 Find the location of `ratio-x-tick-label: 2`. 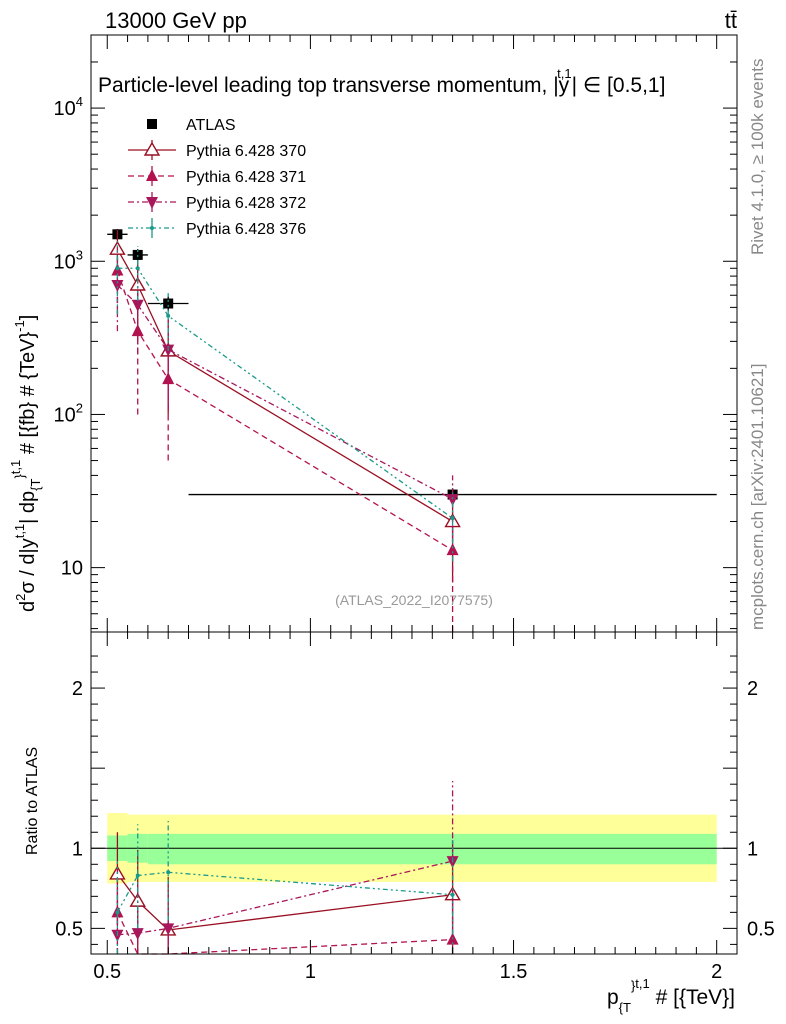

ratio-x-tick-label: 2 is located at coordinates (716, 972).